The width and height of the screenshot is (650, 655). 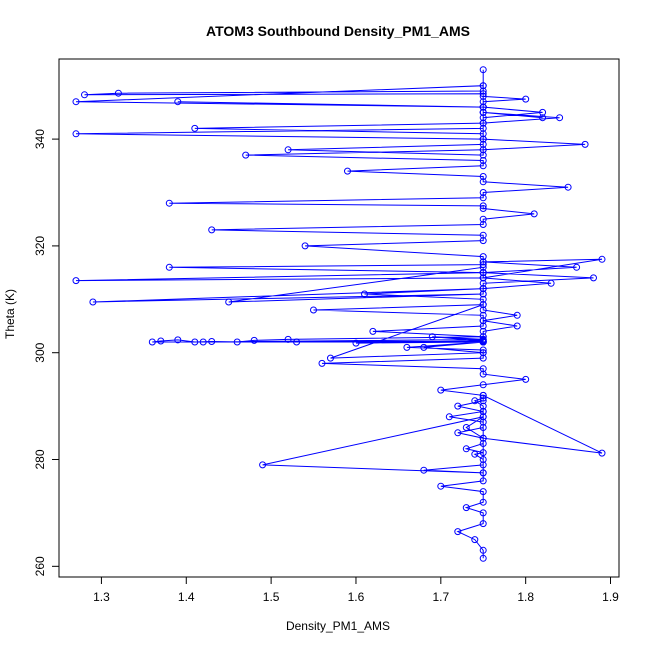 What do you see at coordinates (338, 31) in the screenshot?
I see `chart-title: ATOM3 Southbound Density_PM1_AMS` at bounding box center [338, 31].